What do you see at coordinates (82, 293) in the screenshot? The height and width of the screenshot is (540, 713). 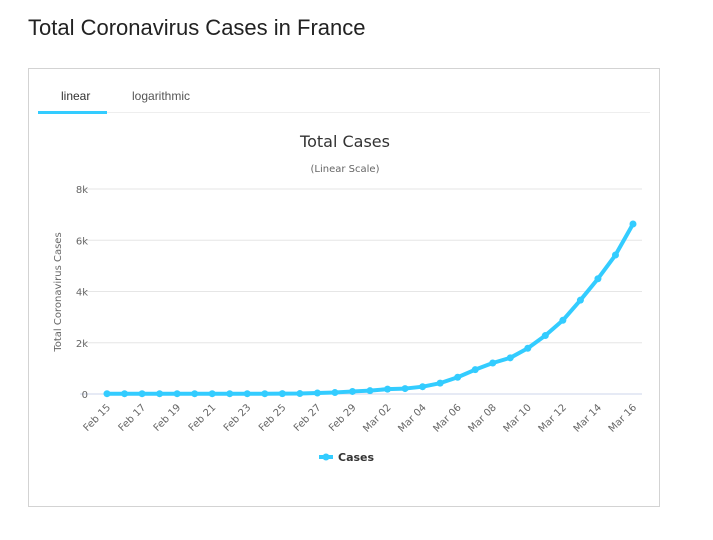 I see `y-tick-label: 4k` at bounding box center [82, 293].